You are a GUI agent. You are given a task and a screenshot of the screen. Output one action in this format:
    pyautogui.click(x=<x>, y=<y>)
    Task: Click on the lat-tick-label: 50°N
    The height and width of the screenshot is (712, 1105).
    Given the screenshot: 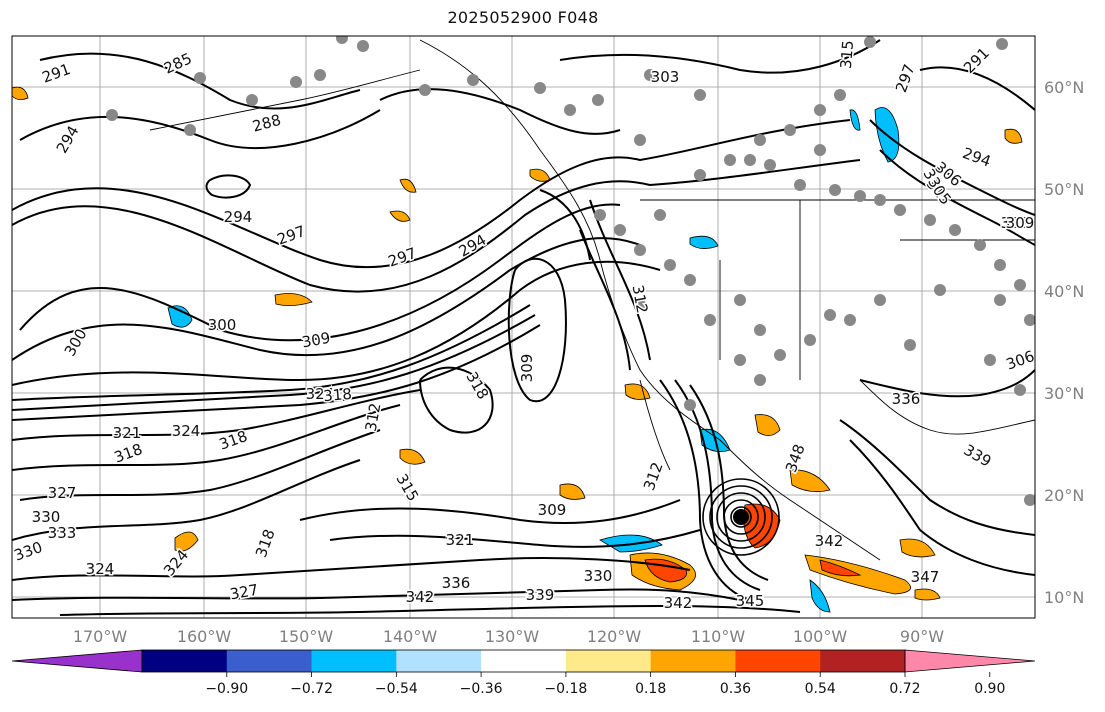 What is the action you would take?
    pyautogui.click(x=1064, y=189)
    